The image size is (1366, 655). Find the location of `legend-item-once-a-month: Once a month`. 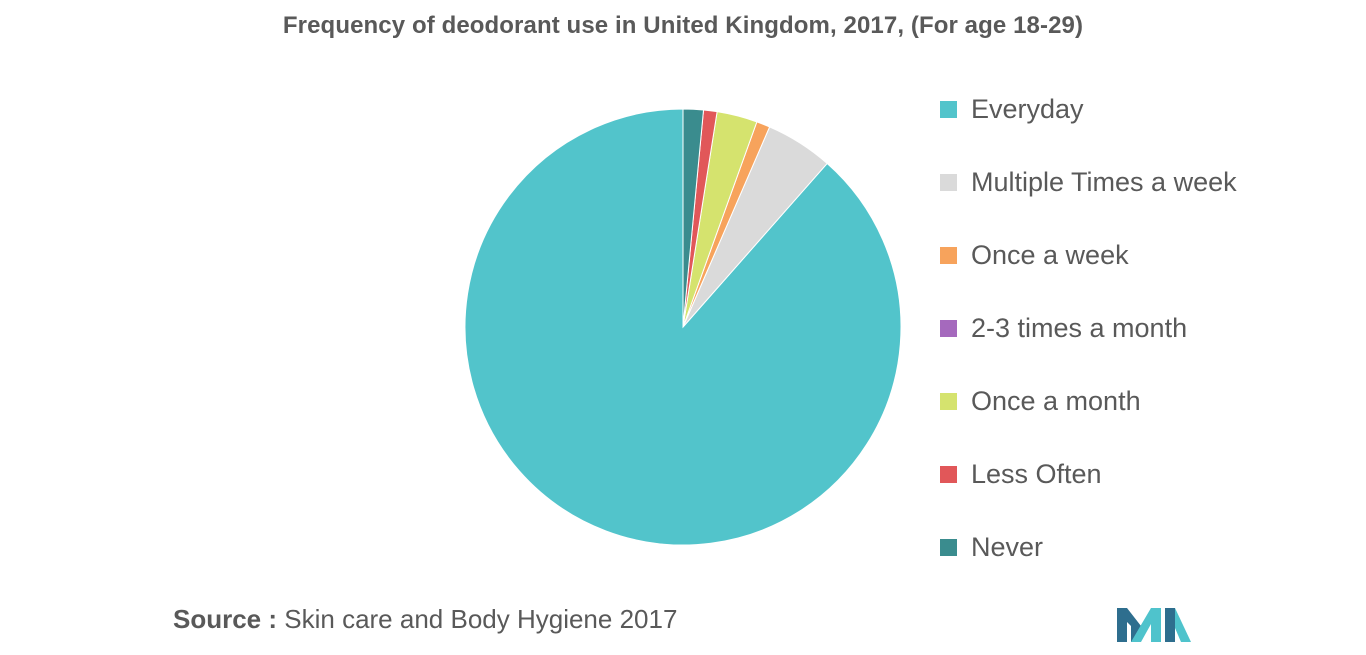

legend-item-once-a-month: Once a month is located at coordinates (1088, 416).